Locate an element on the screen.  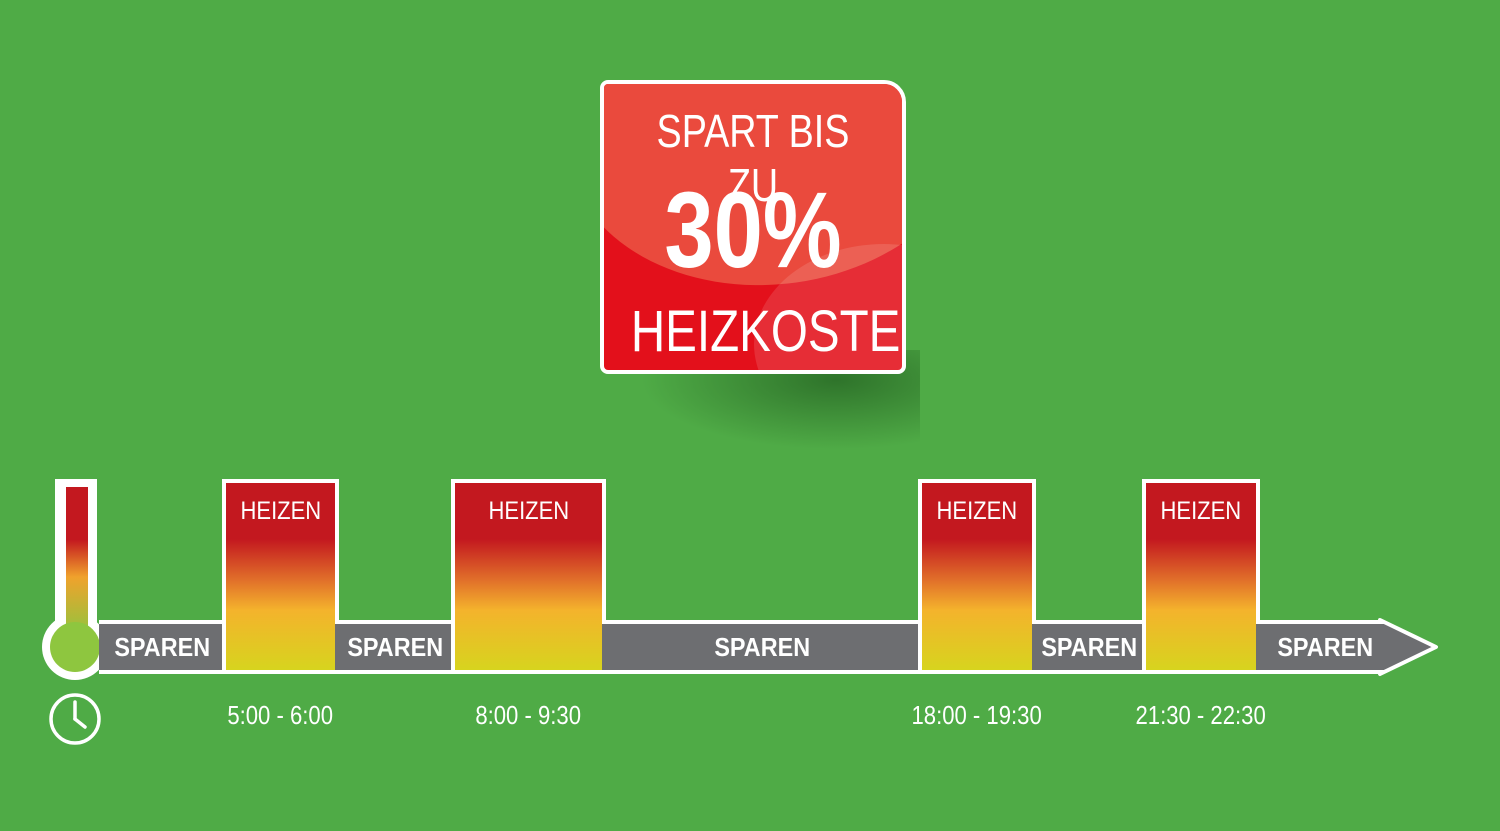
time-label-2: 8:00 - 9:30 is located at coordinates (528, 715).